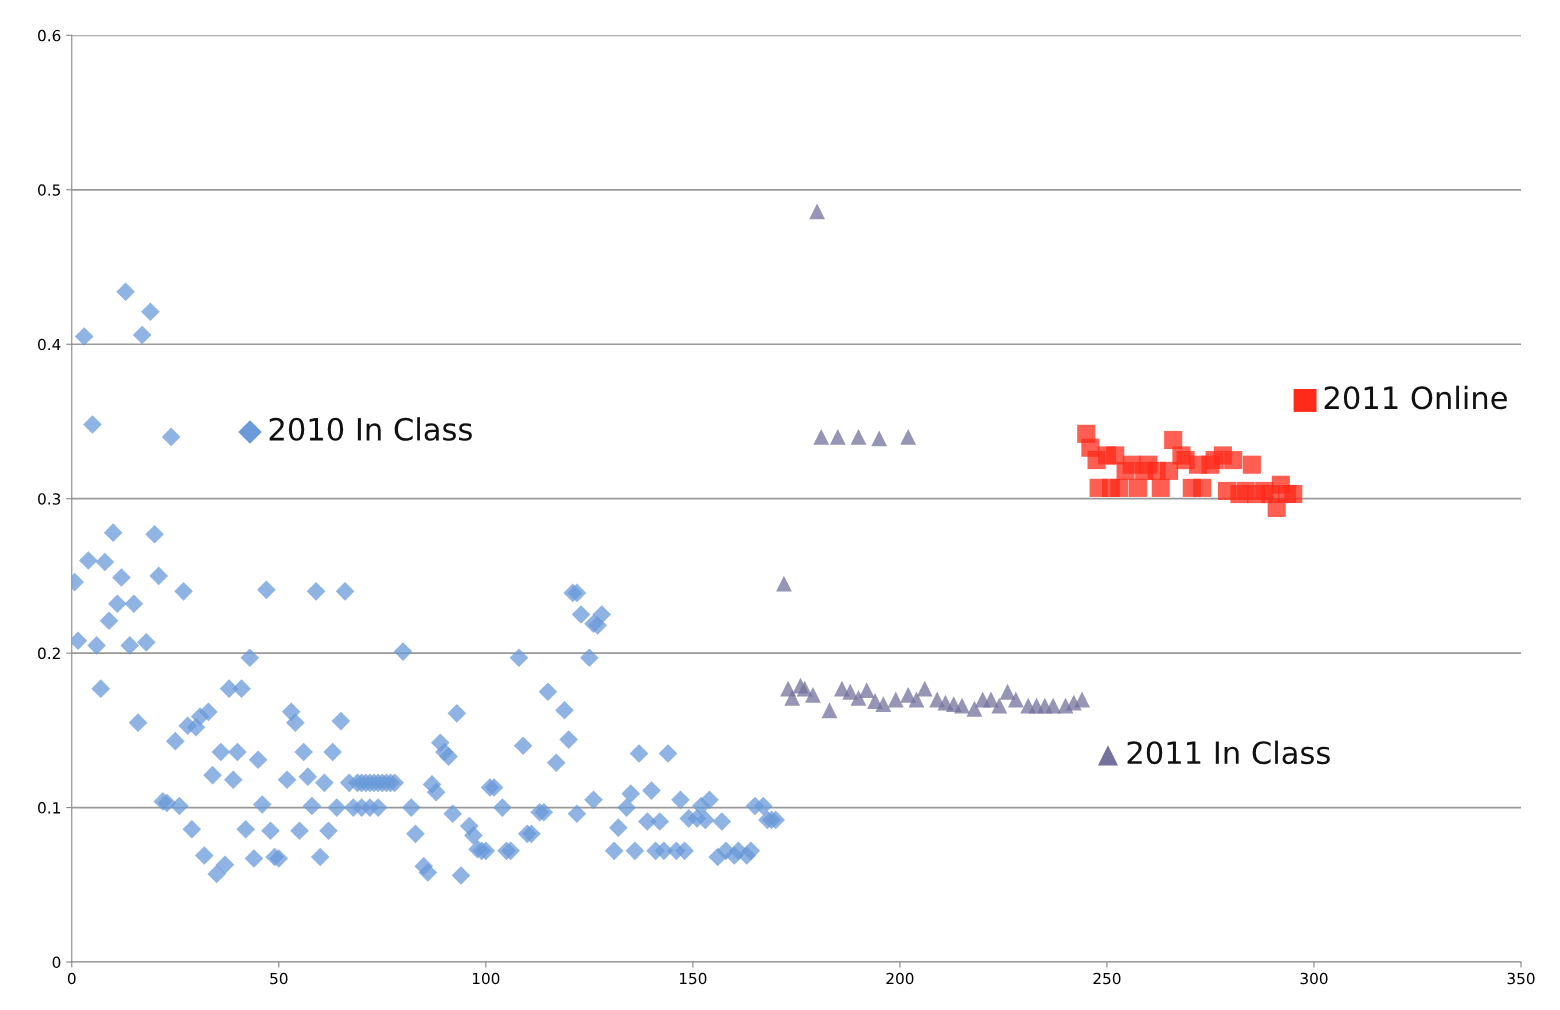  I want to click on x-tick-label: 350, so click(1521, 978).